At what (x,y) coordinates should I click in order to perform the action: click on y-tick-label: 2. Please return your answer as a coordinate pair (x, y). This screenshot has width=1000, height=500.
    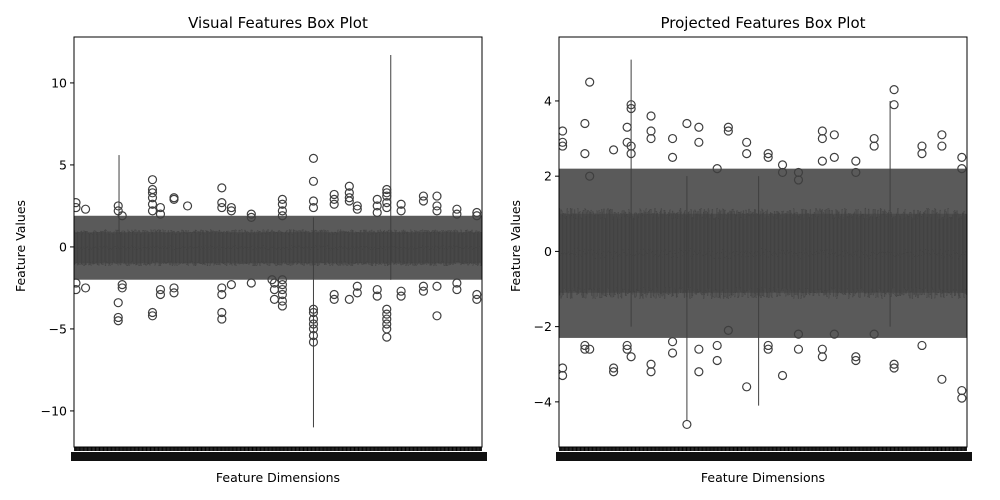
    Looking at the image, I should click on (548, 176).